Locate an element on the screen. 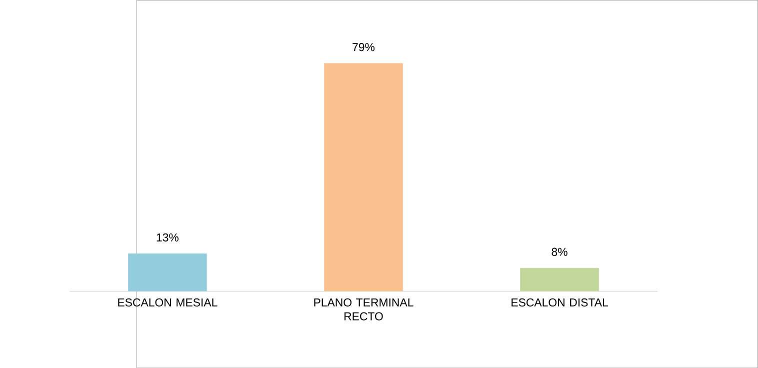 The height and width of the screenshot is (368, 758). x-tick-label: ESCALON MESIAL is located at coordinates (168, 302).